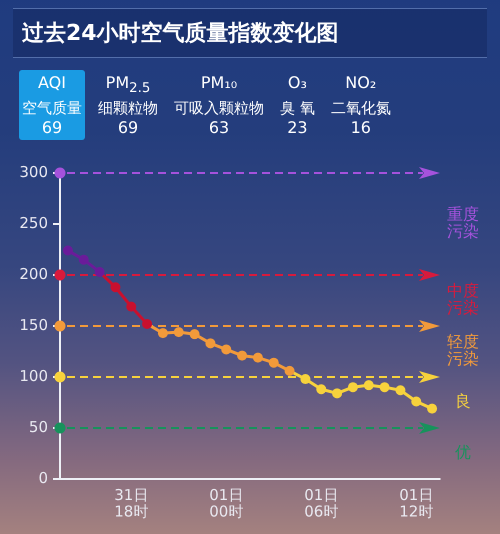  Describe the element at coordinates (463, 222) in the screenshot. I see `ref-line-label: 重度污染` at that location.